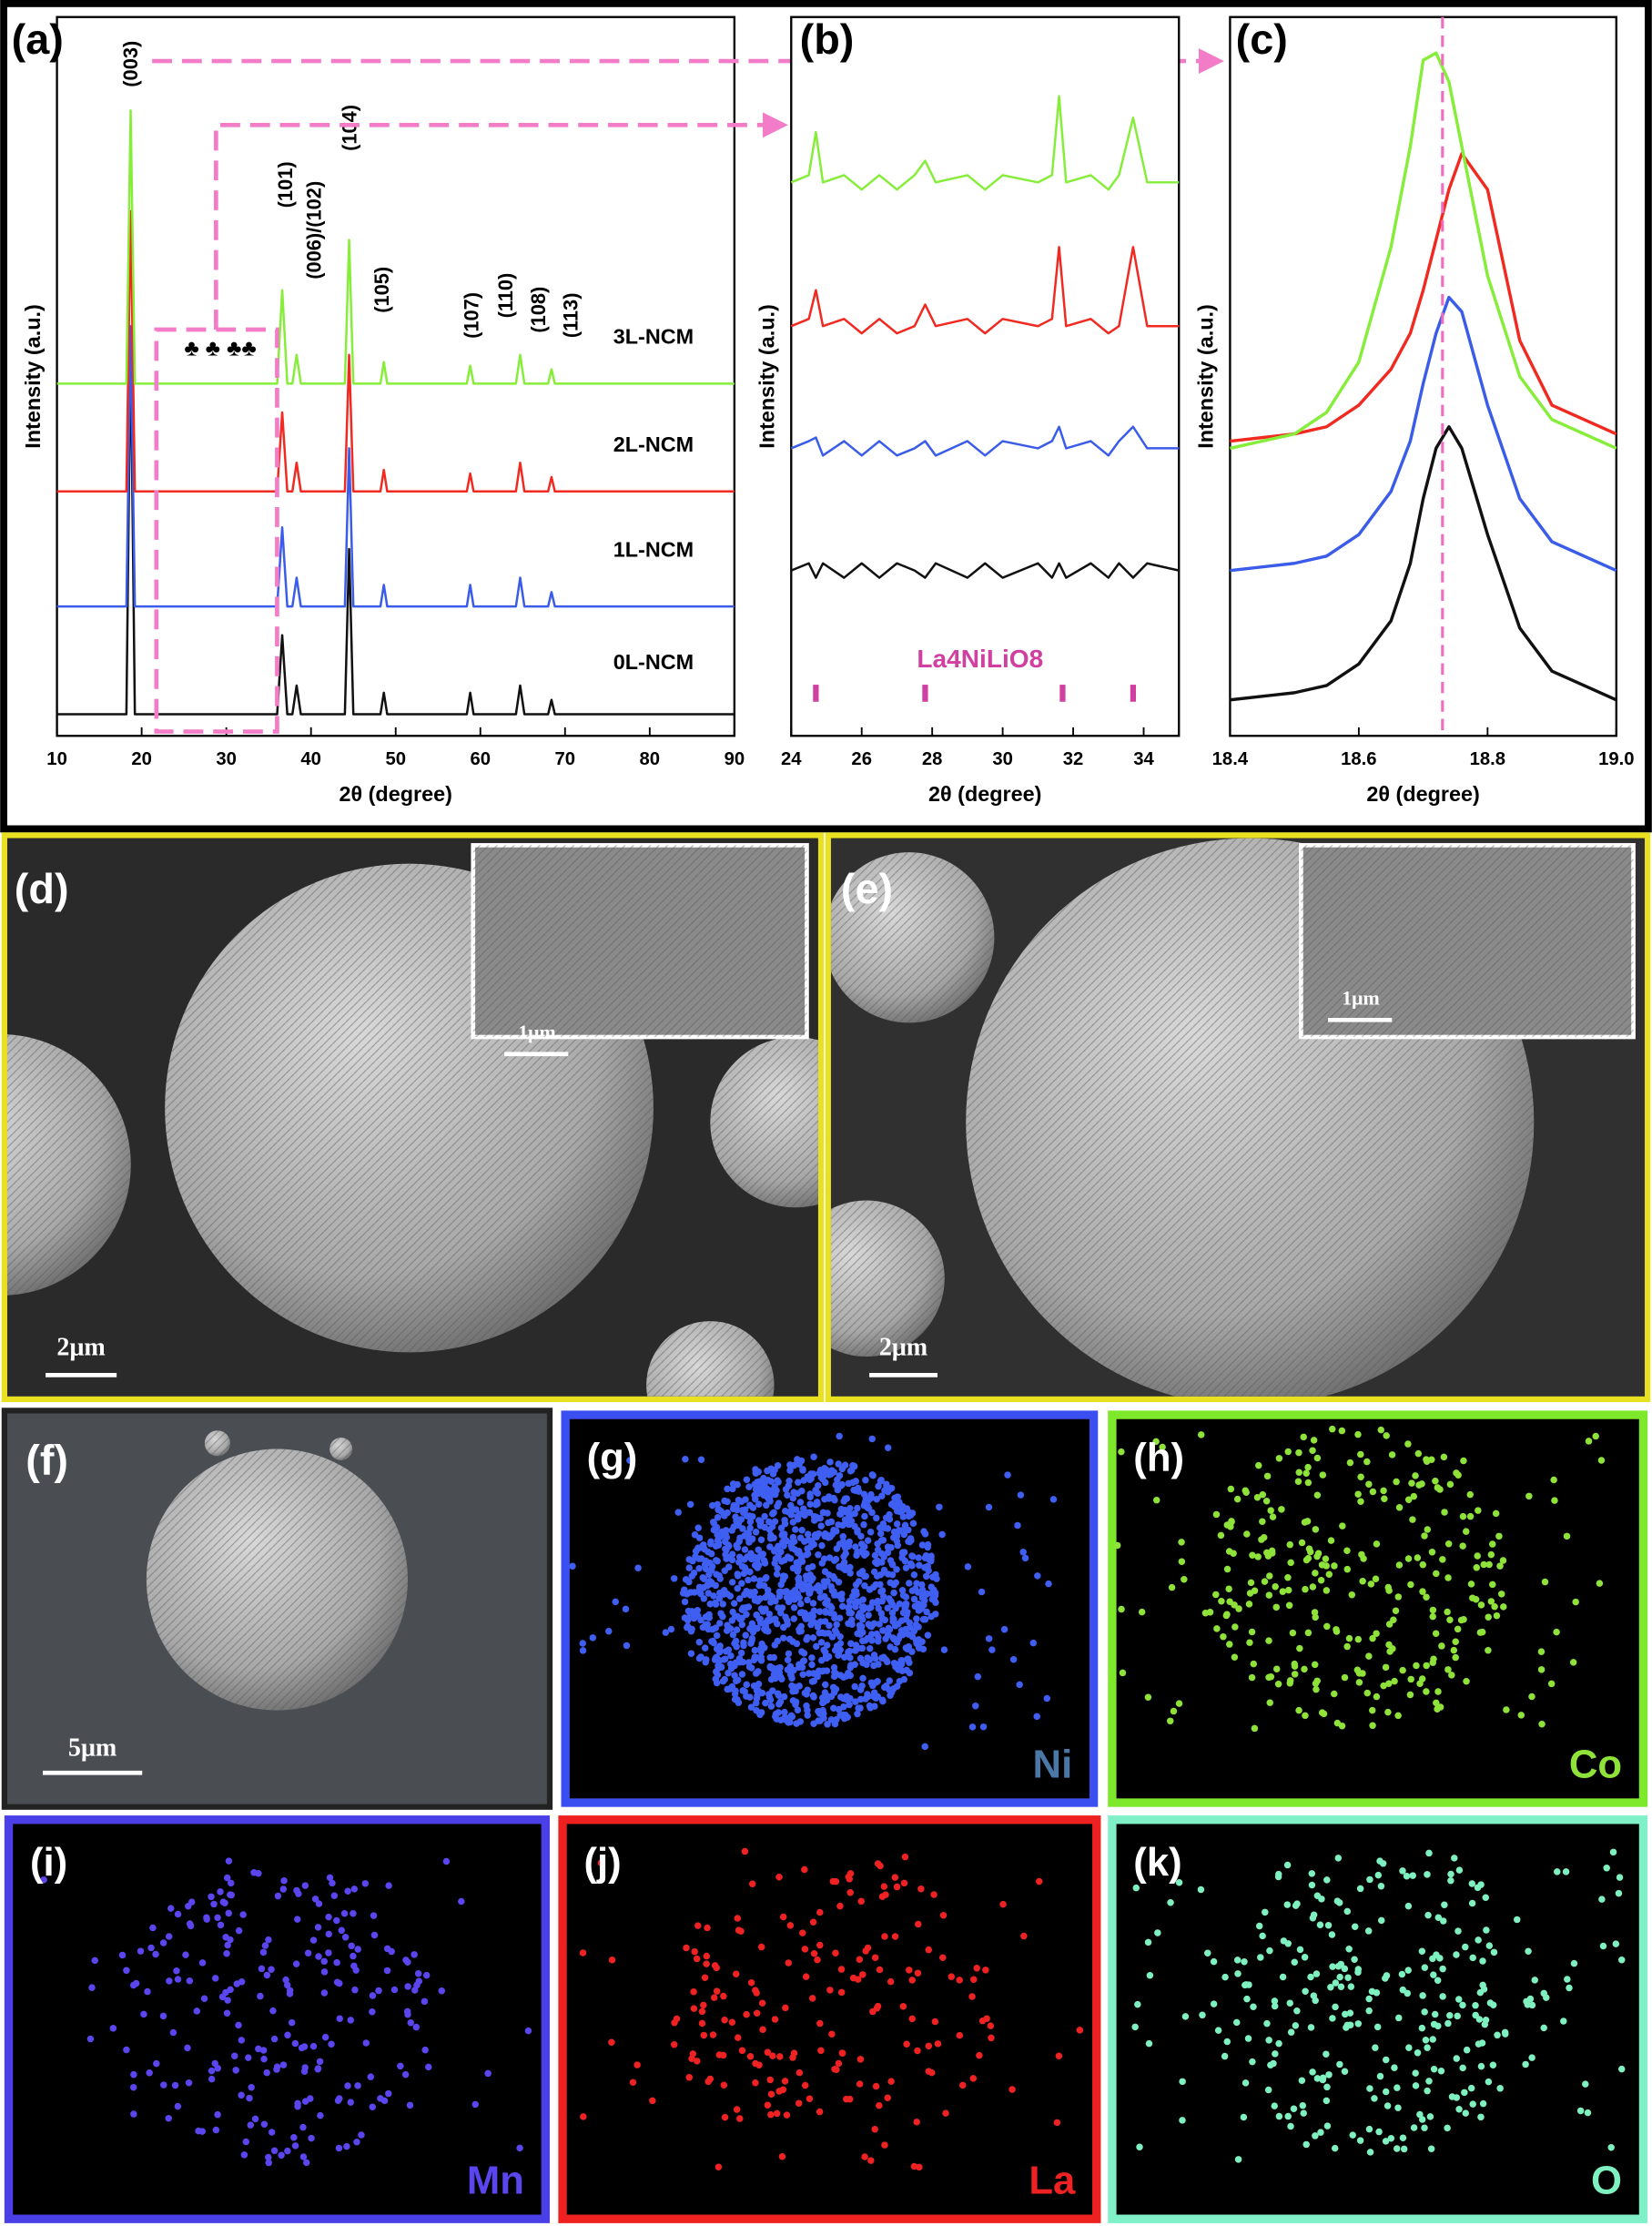 The image size is (1652, 2226). What do you see at coordinates (1053, 1765) in the screenshot?
I see `element-label: Ni` at bounding box center [1053, 1765].